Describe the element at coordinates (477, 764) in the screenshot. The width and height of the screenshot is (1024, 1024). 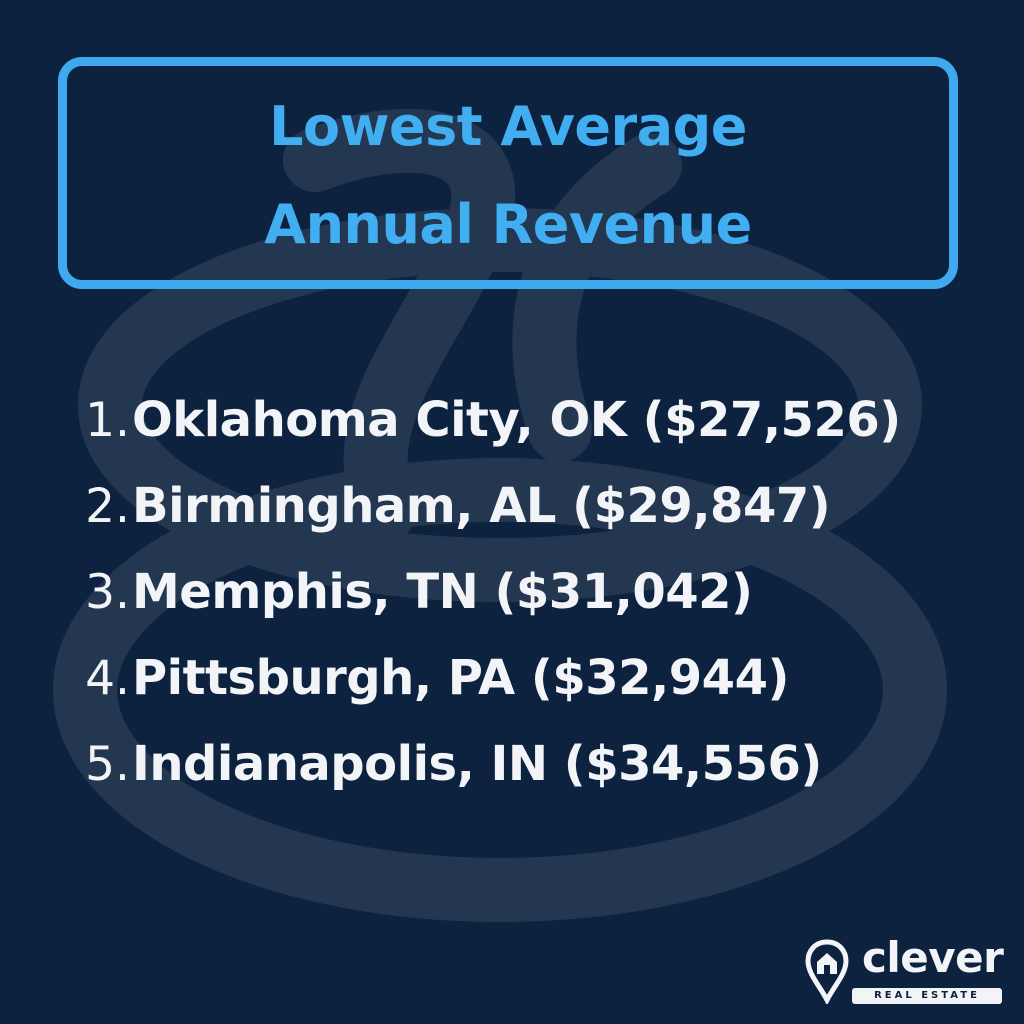
I see `city-revenue-text: Indianapolis, IN ($34,556)` at that location.